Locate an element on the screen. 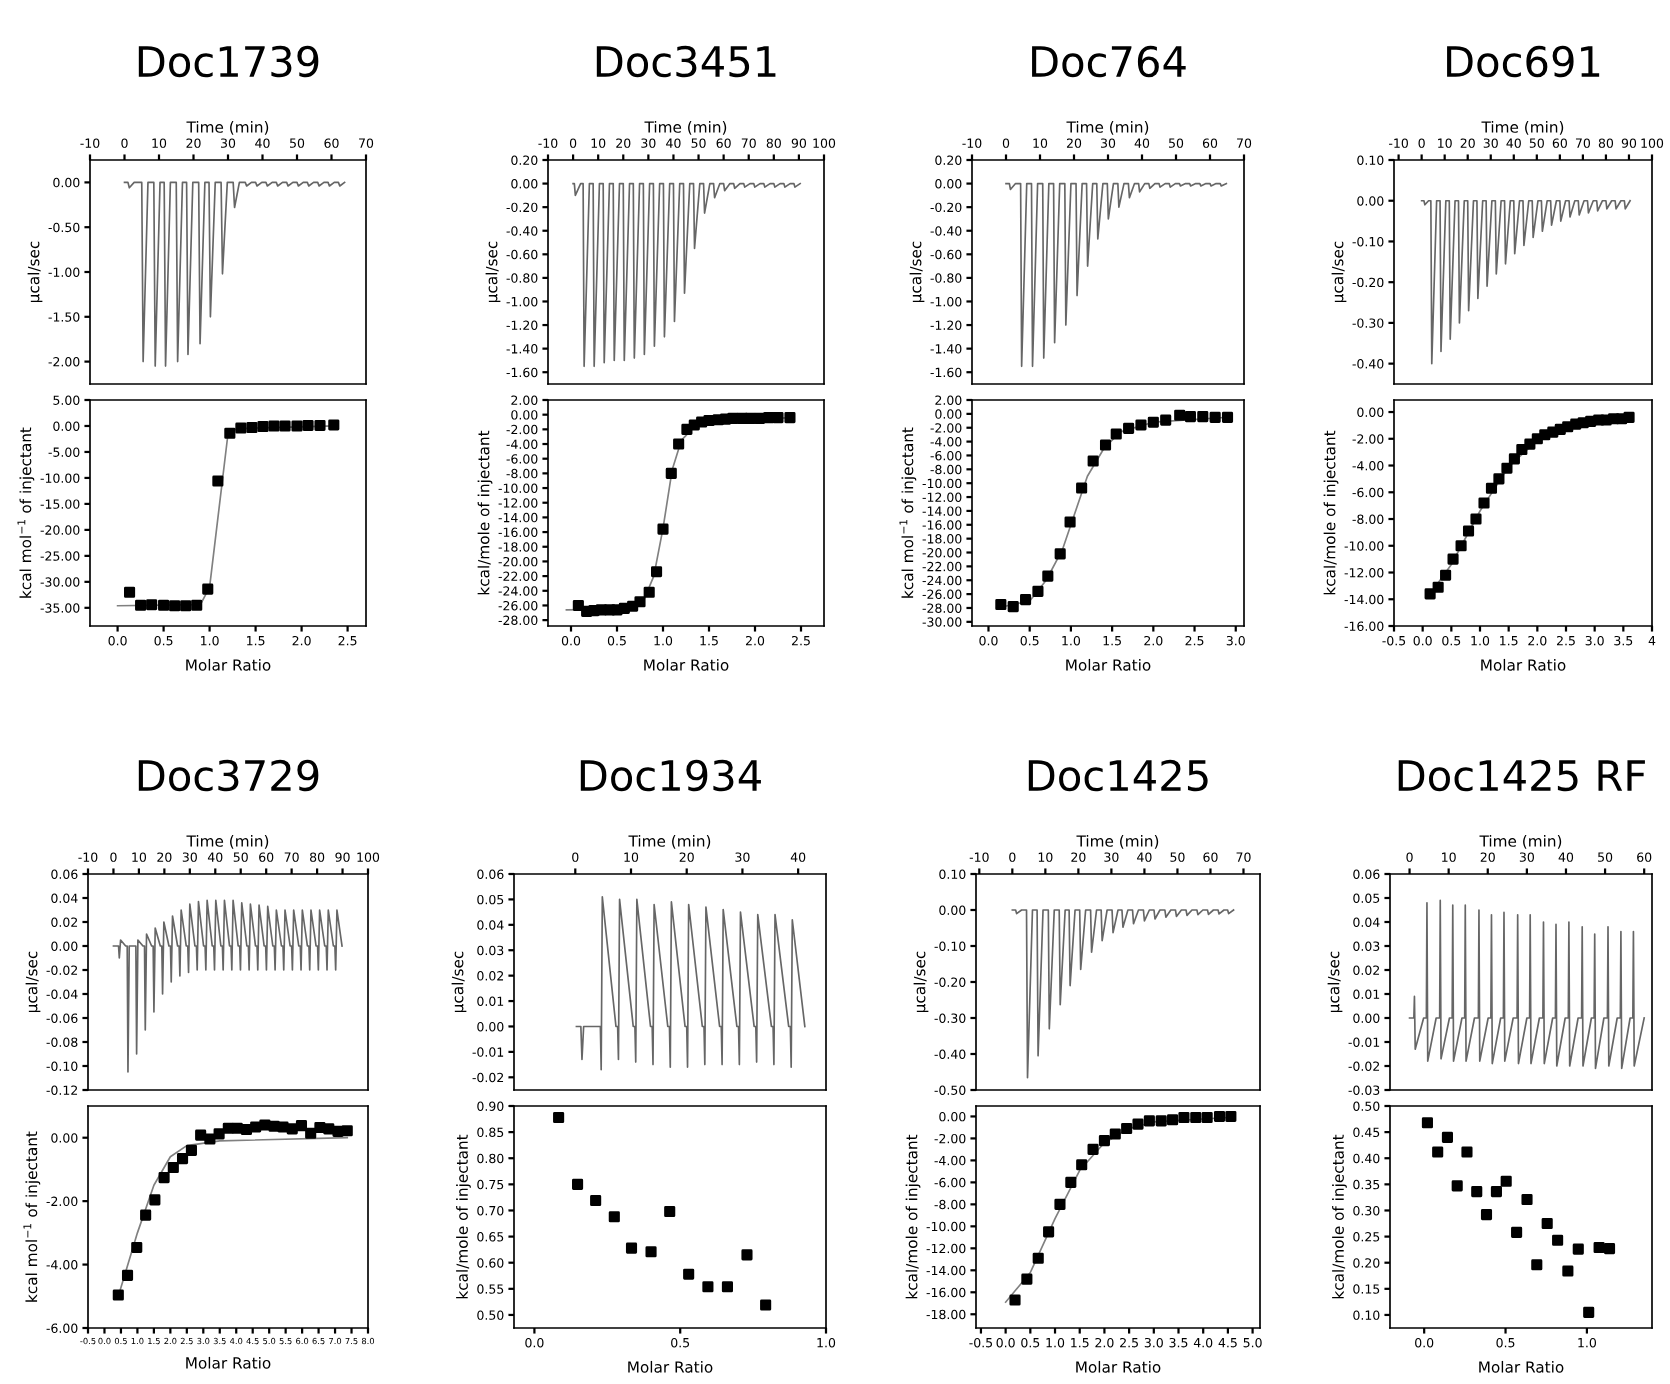 This screenshot has height=1384, width=1670. chart-title: Doc3729 is located at coordinates (228, 775).